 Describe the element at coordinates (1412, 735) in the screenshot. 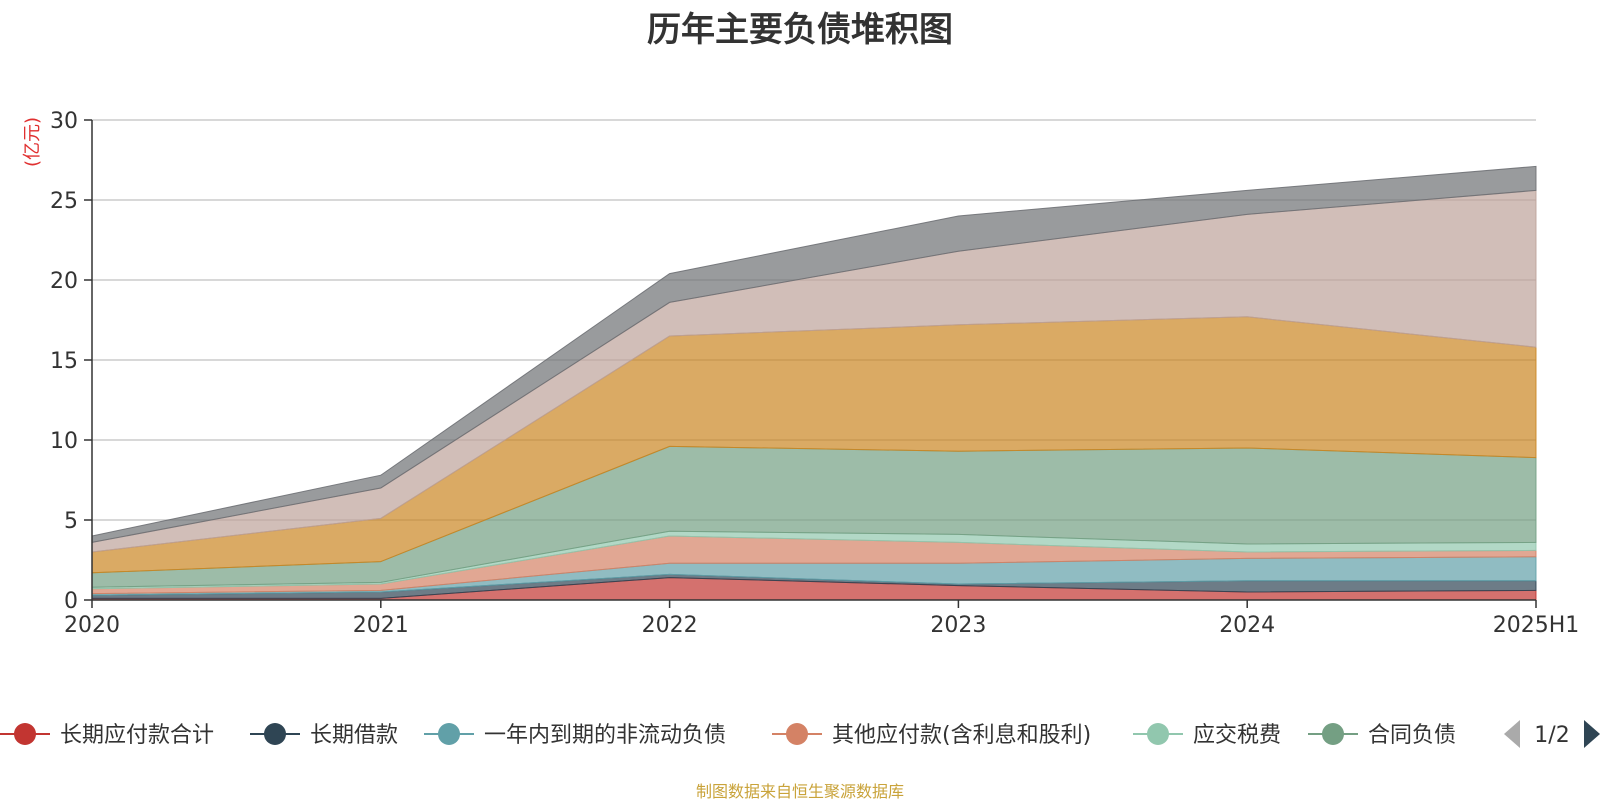

I see `legend-label: 合同负债` at that location.